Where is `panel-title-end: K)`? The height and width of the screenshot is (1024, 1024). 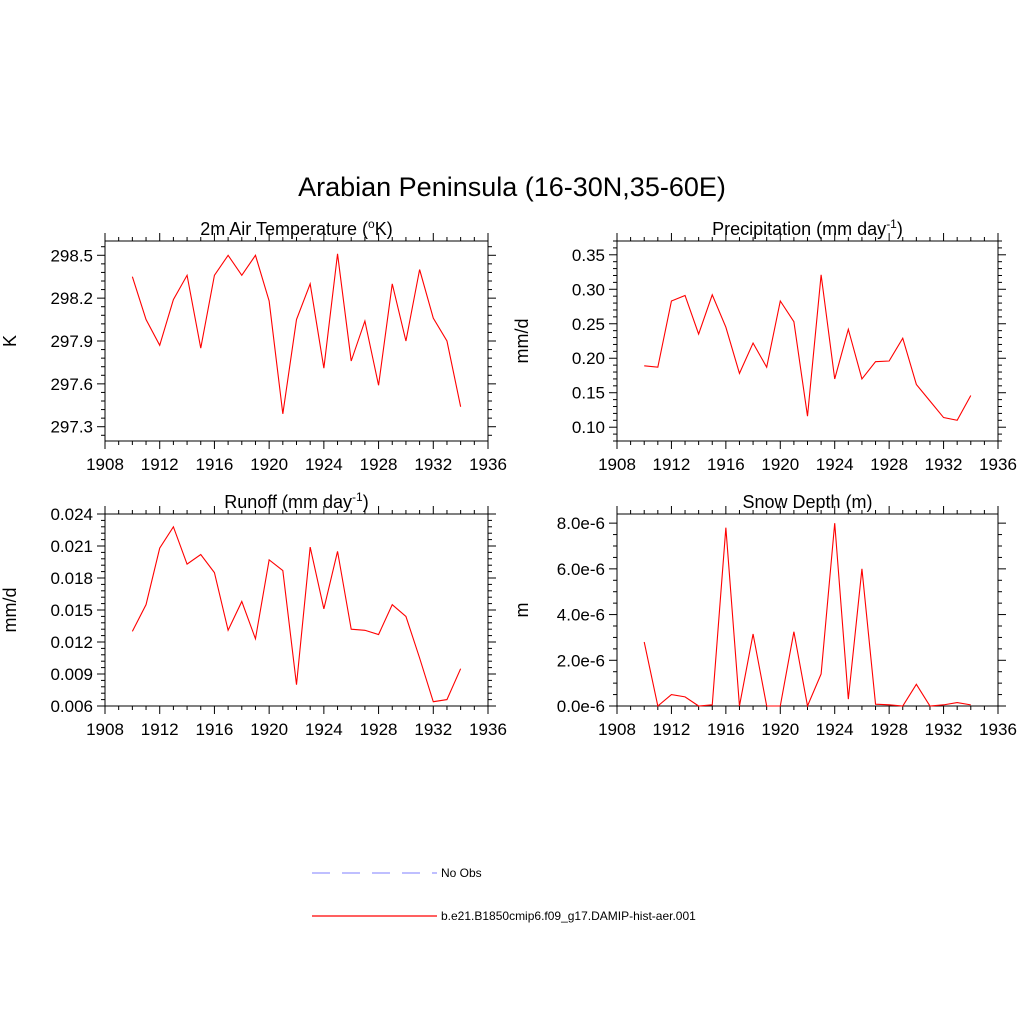 panel-title-end: K) is located at coordinates (384, 229).